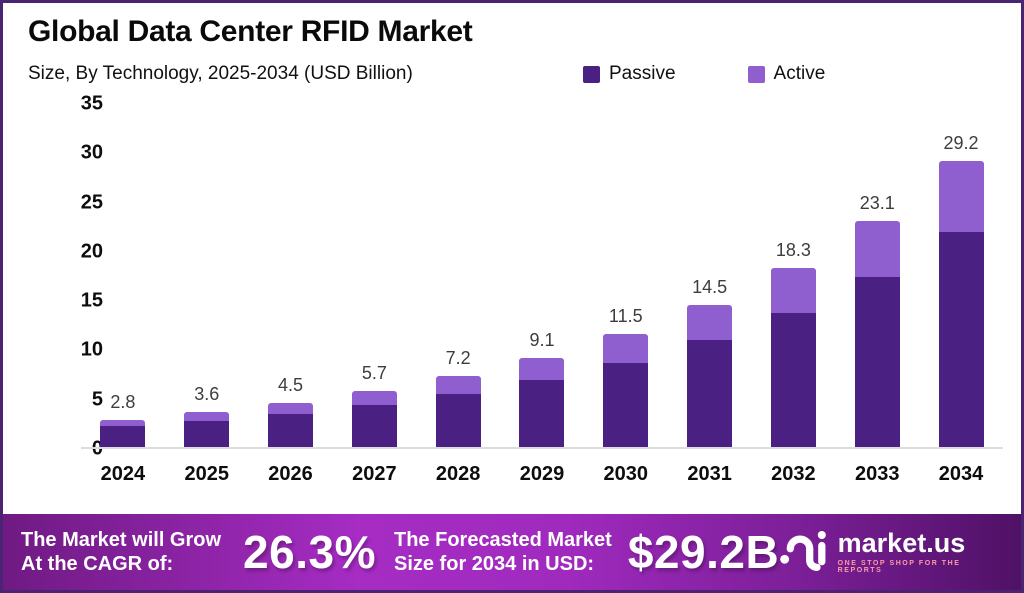 The height and width of the screenshot is (593, 1024). What do you see at coordinates (374, 474) in the screenshot?
I see `x-label-2027: 2027` at bounding box center [374, 474].